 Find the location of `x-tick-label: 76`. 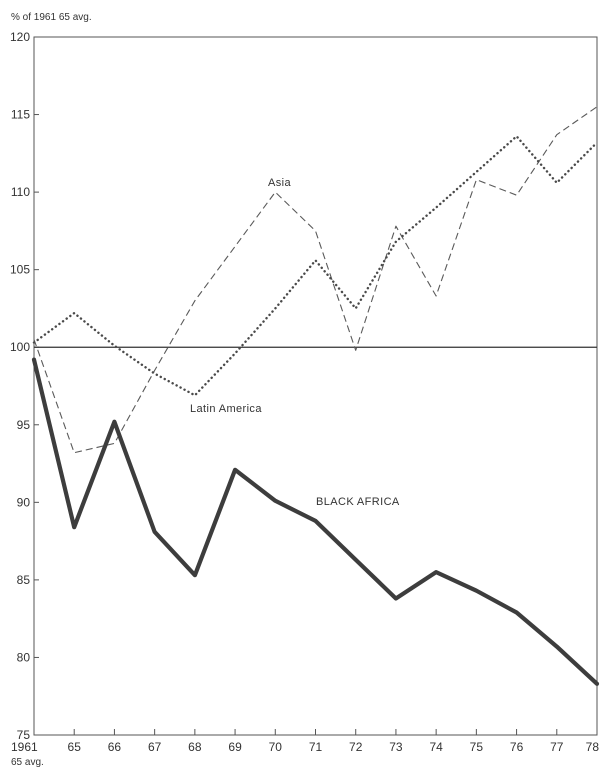

x-tick-label: 76 is located at coordinates (517, 747).